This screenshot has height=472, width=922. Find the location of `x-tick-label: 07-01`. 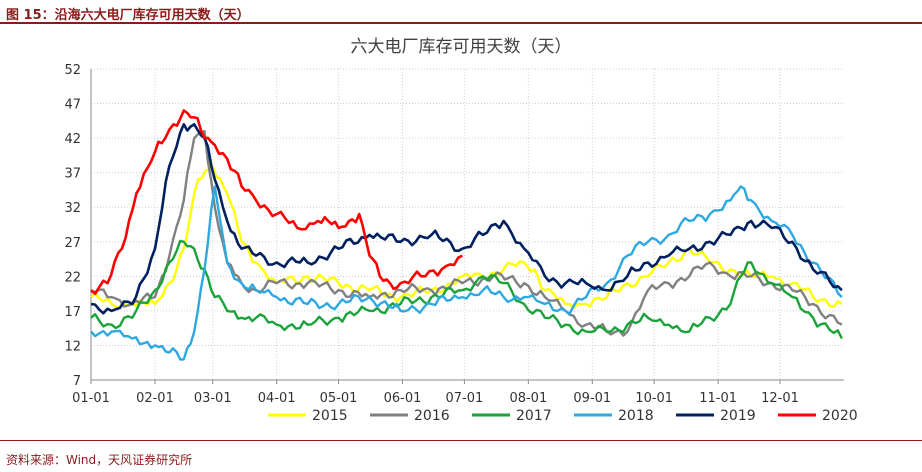

x-tick-label: 07-01 is located at coordinates (465, 398).